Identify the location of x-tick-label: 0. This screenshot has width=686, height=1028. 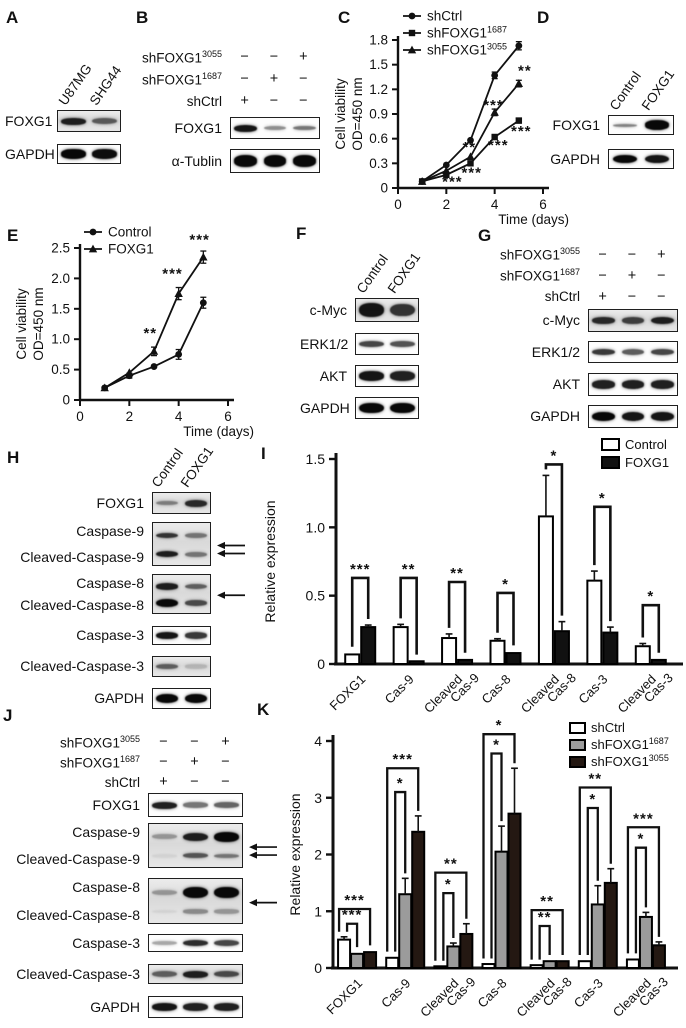
(80, 416).